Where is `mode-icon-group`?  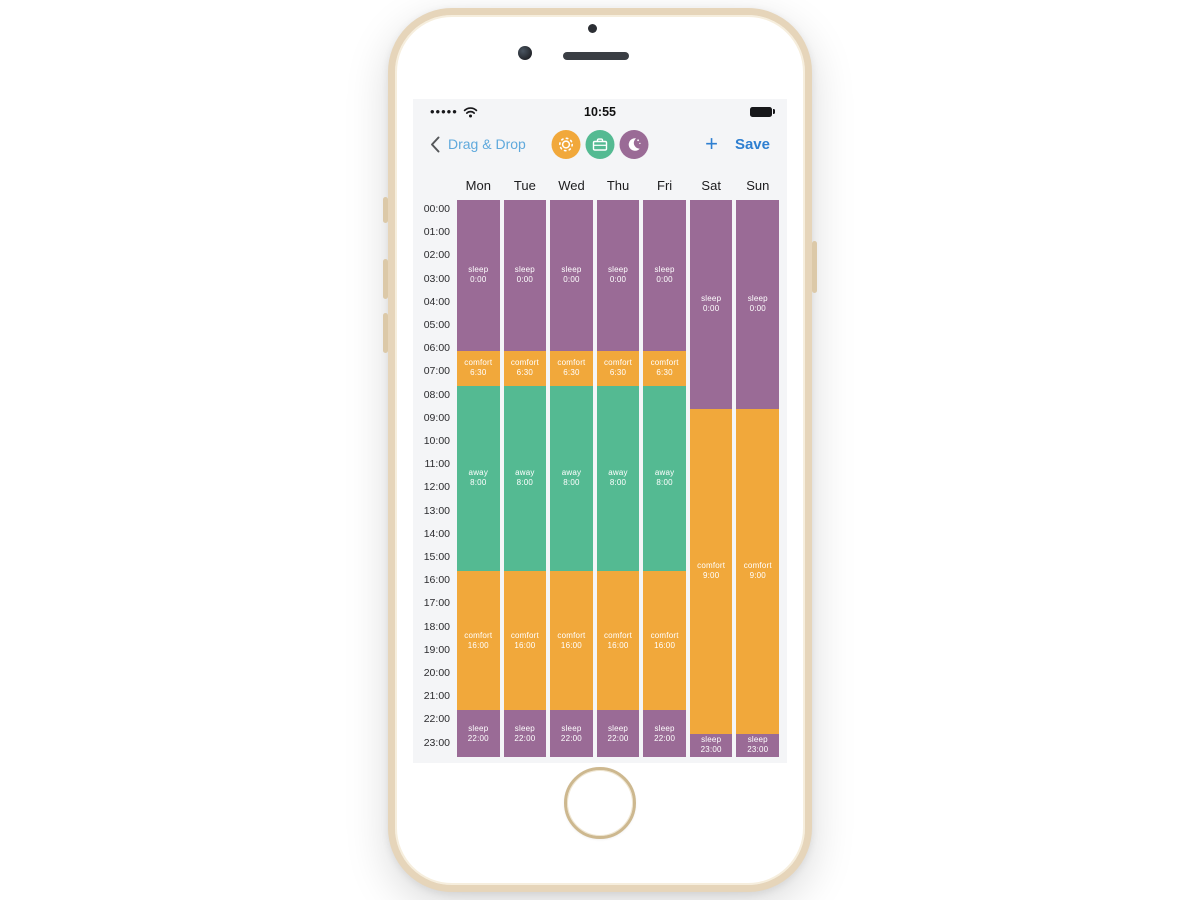
mode-icon-group is located at coordinates (600, 144).